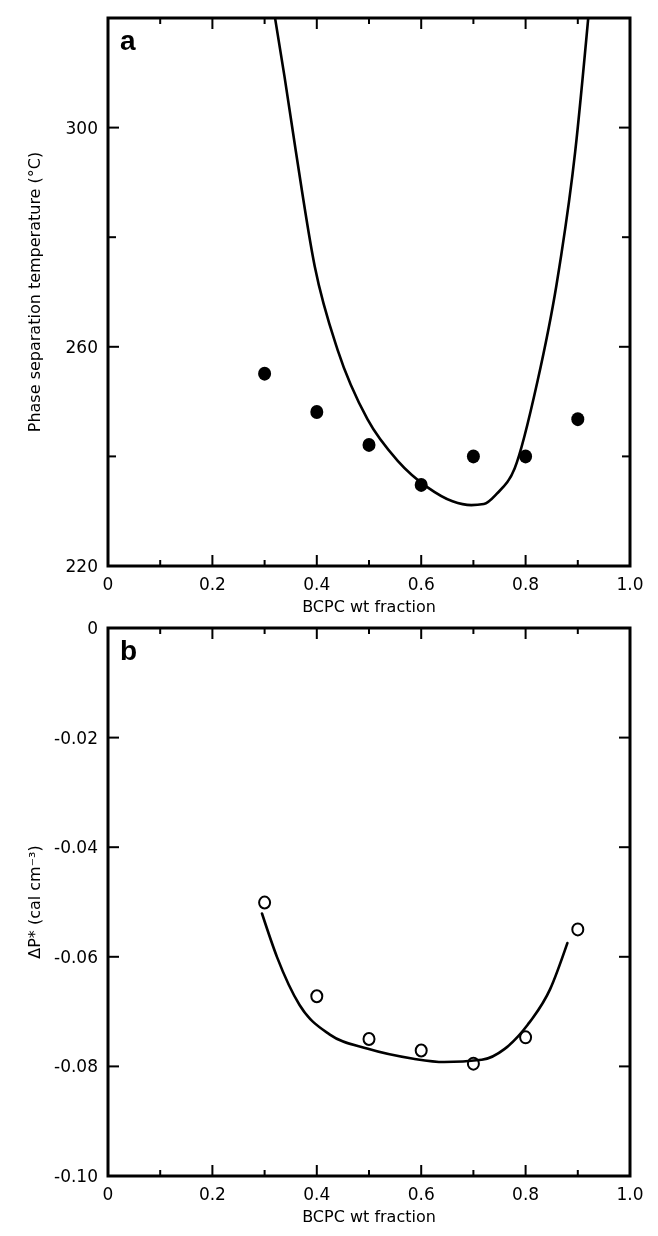  What do you see at coordinates (76, 847) in the screenshot?
I see `y-tick-label: -0.04` at bounding box center [76, 847].